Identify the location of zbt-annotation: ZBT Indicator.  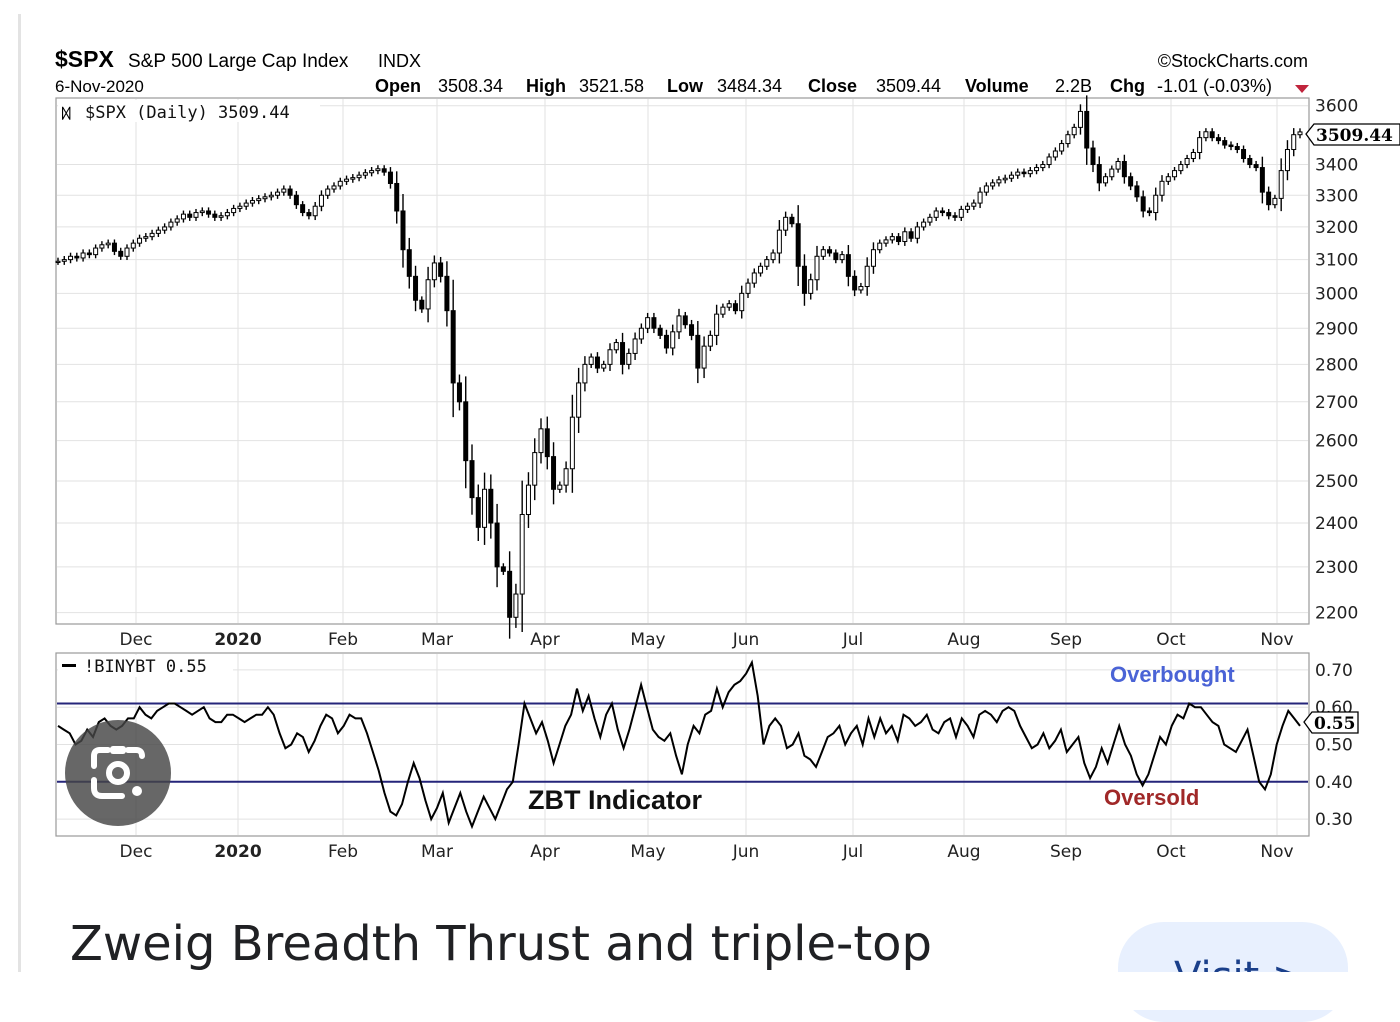
(615, 800).